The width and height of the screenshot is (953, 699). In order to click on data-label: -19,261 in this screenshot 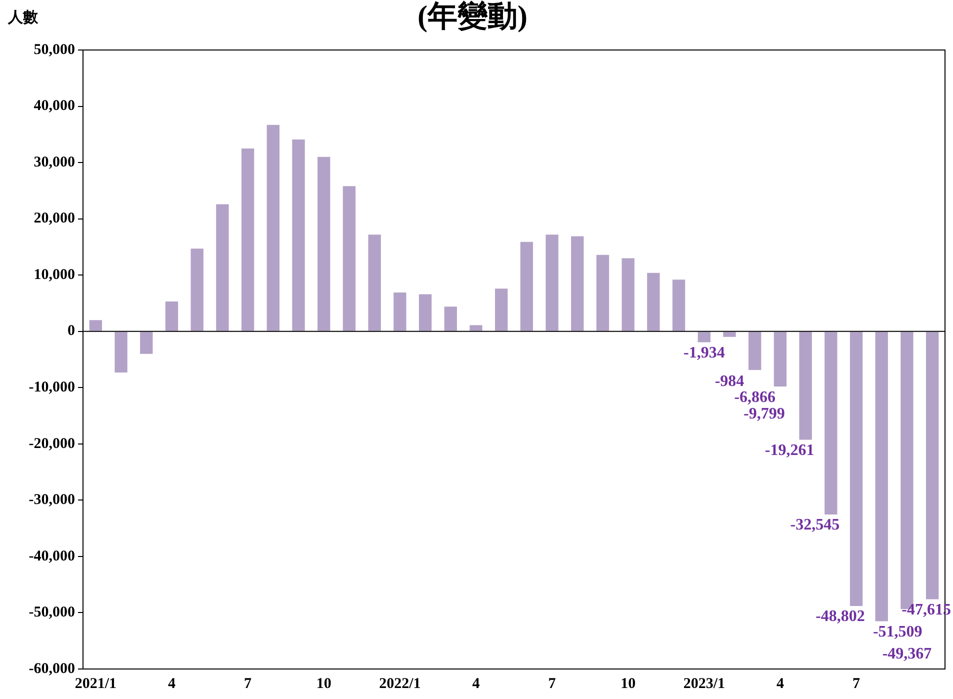, I will do `click(789, 450)`.